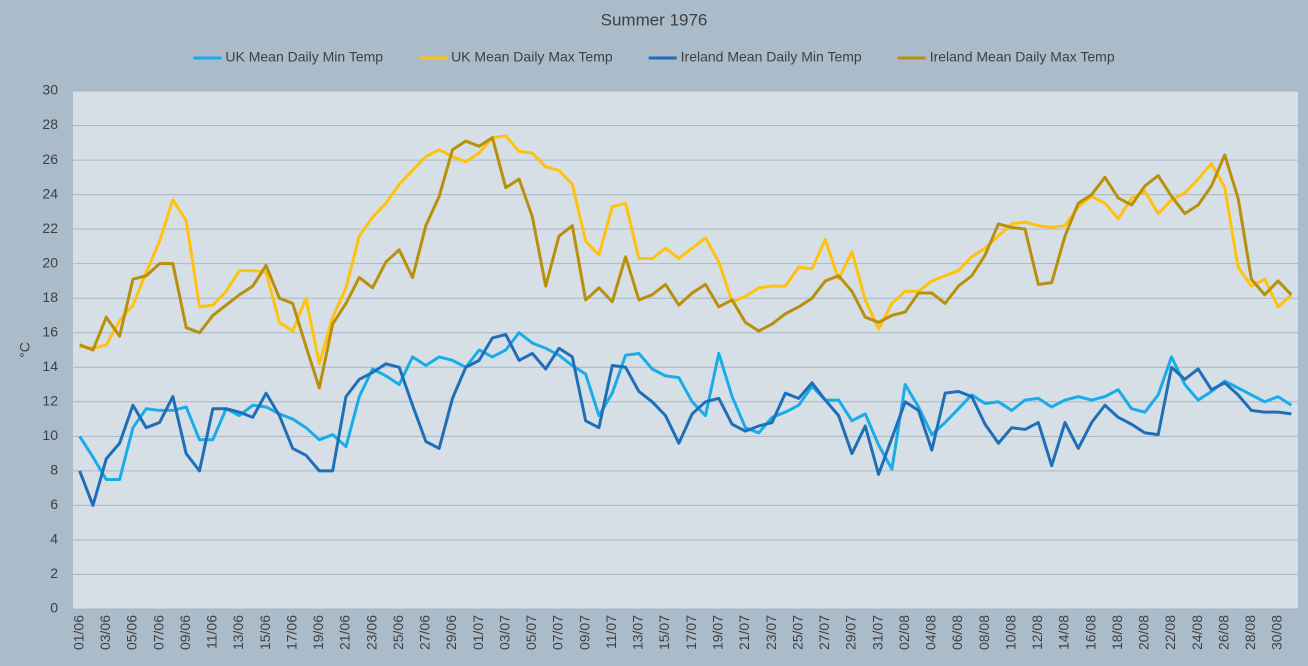  I want to click on x-tick-label: 13/07, so click(638, 632).